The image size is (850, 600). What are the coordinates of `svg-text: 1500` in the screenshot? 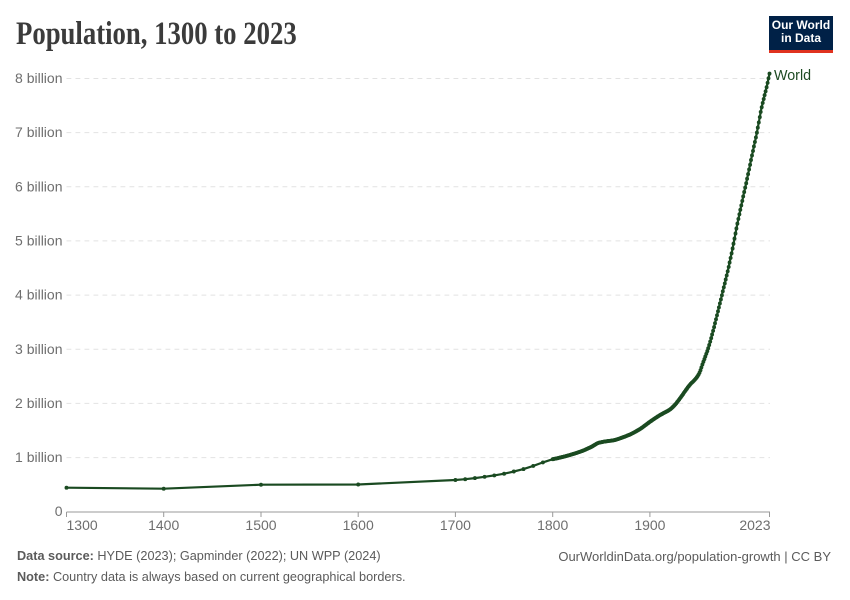 It's located at (260, 525).